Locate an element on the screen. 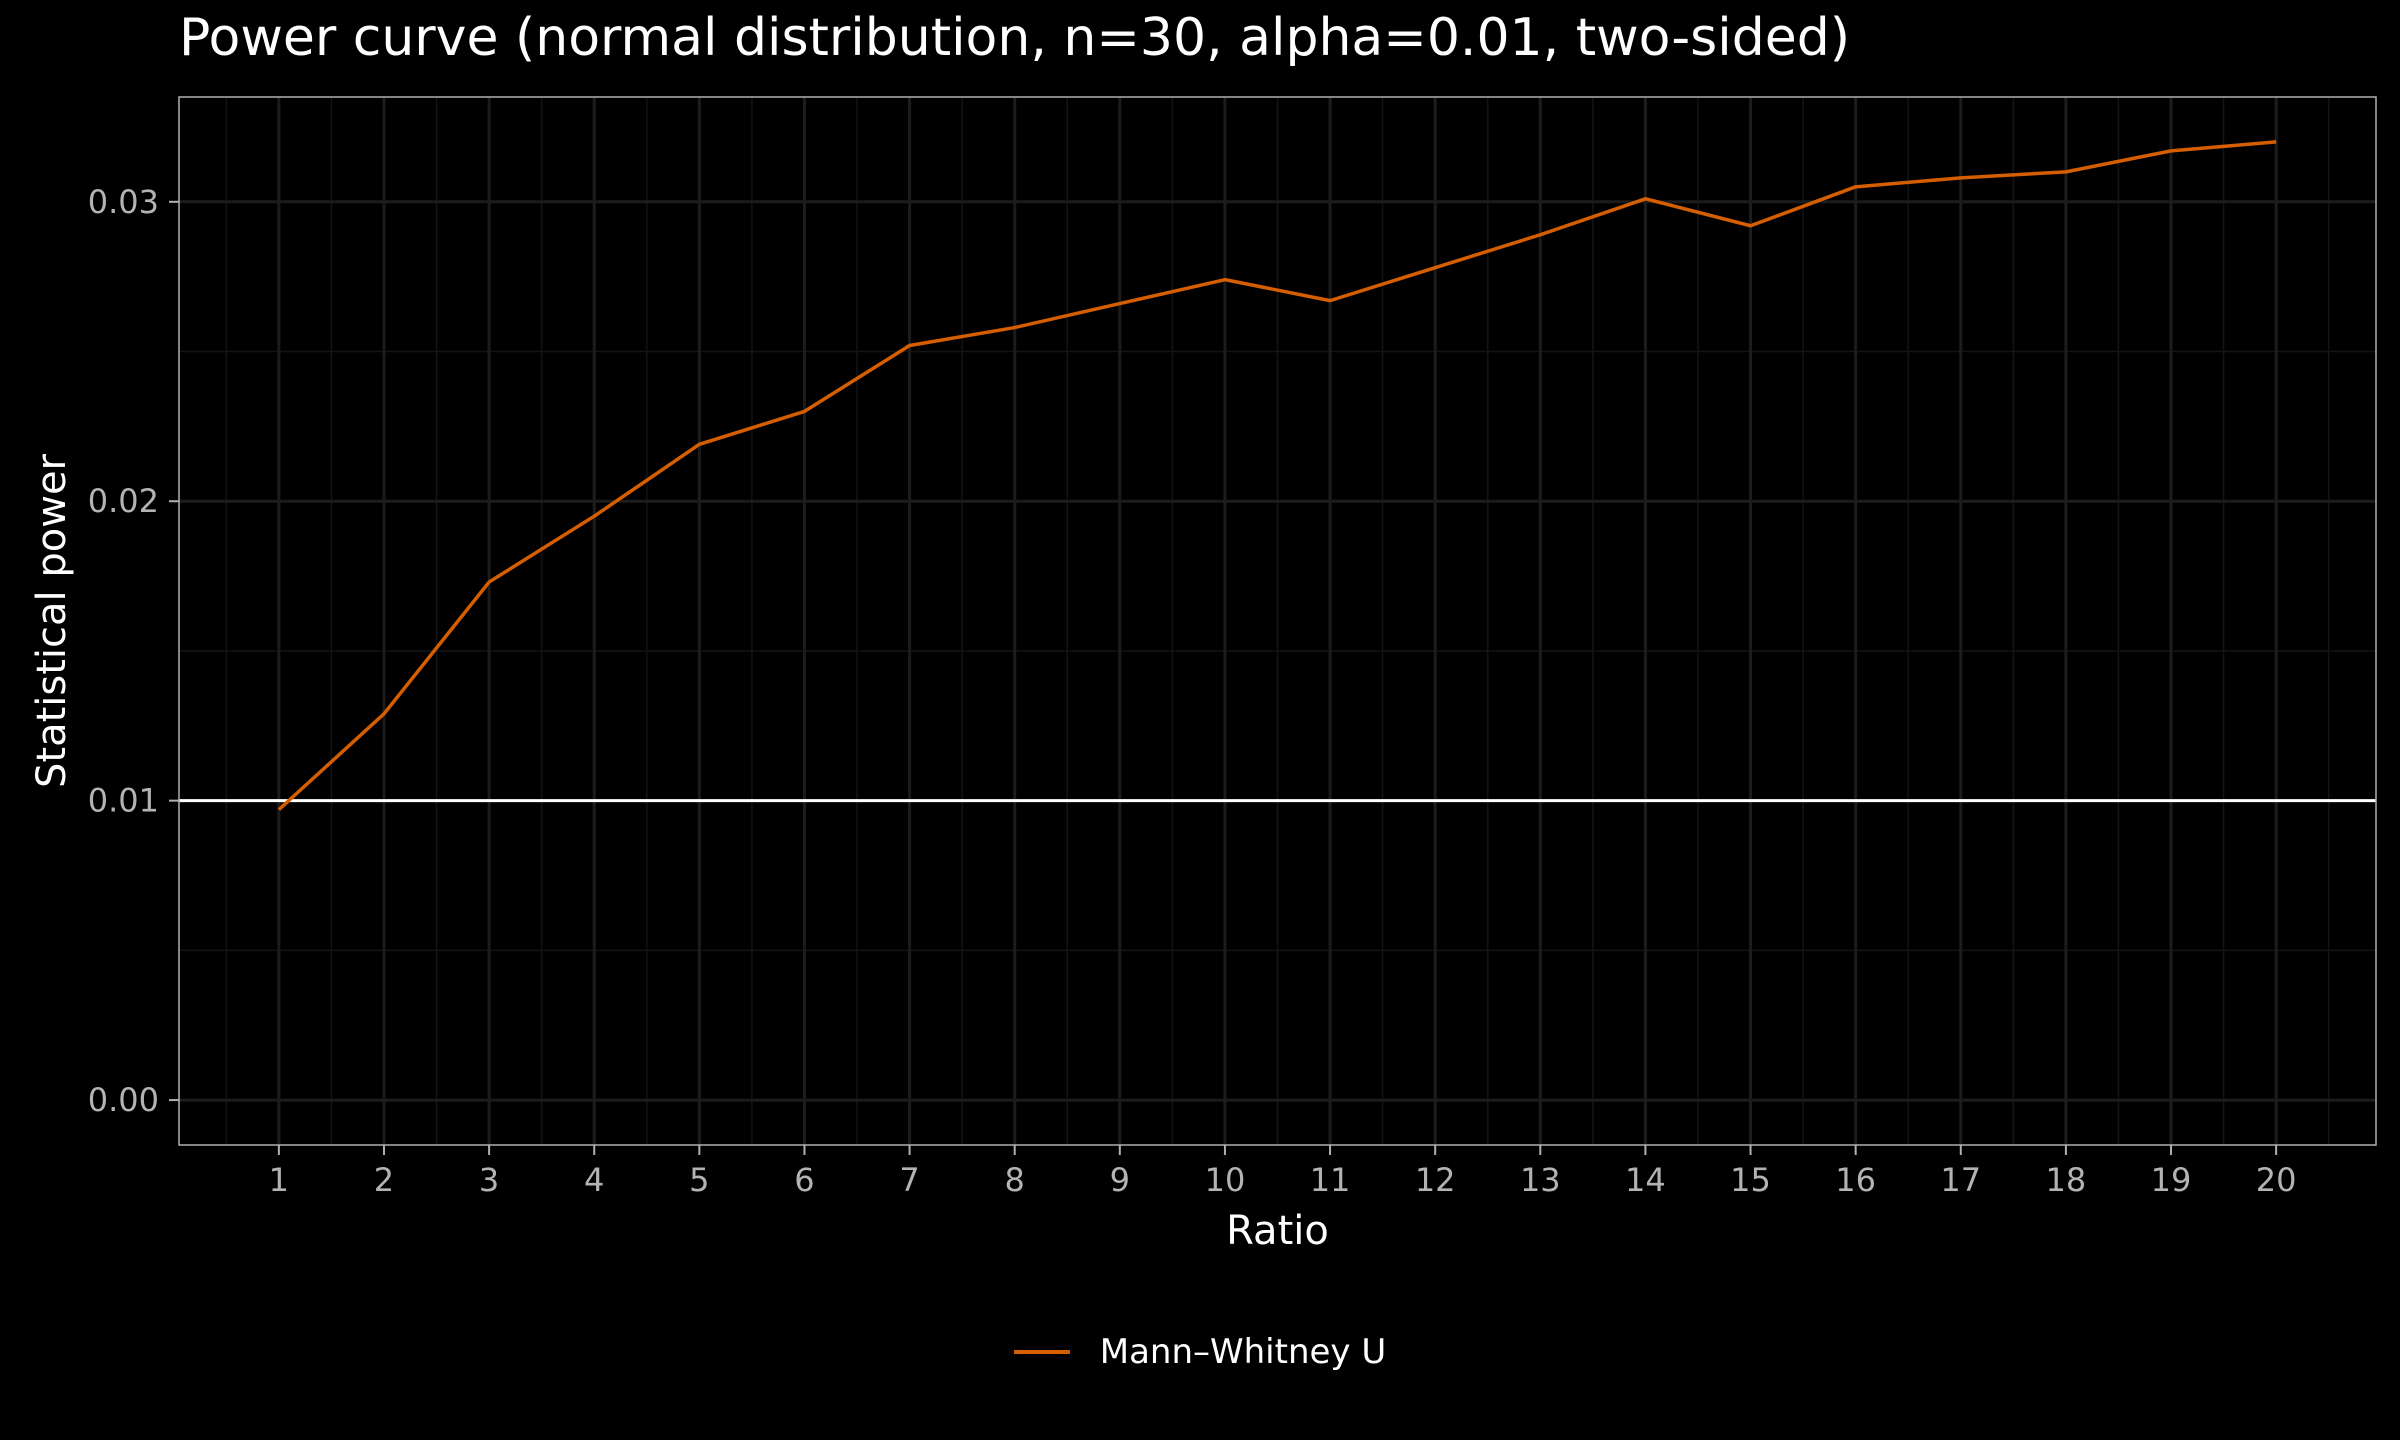  legend-item: Mann–Whitney U is located at coordinates (1200, 1352).